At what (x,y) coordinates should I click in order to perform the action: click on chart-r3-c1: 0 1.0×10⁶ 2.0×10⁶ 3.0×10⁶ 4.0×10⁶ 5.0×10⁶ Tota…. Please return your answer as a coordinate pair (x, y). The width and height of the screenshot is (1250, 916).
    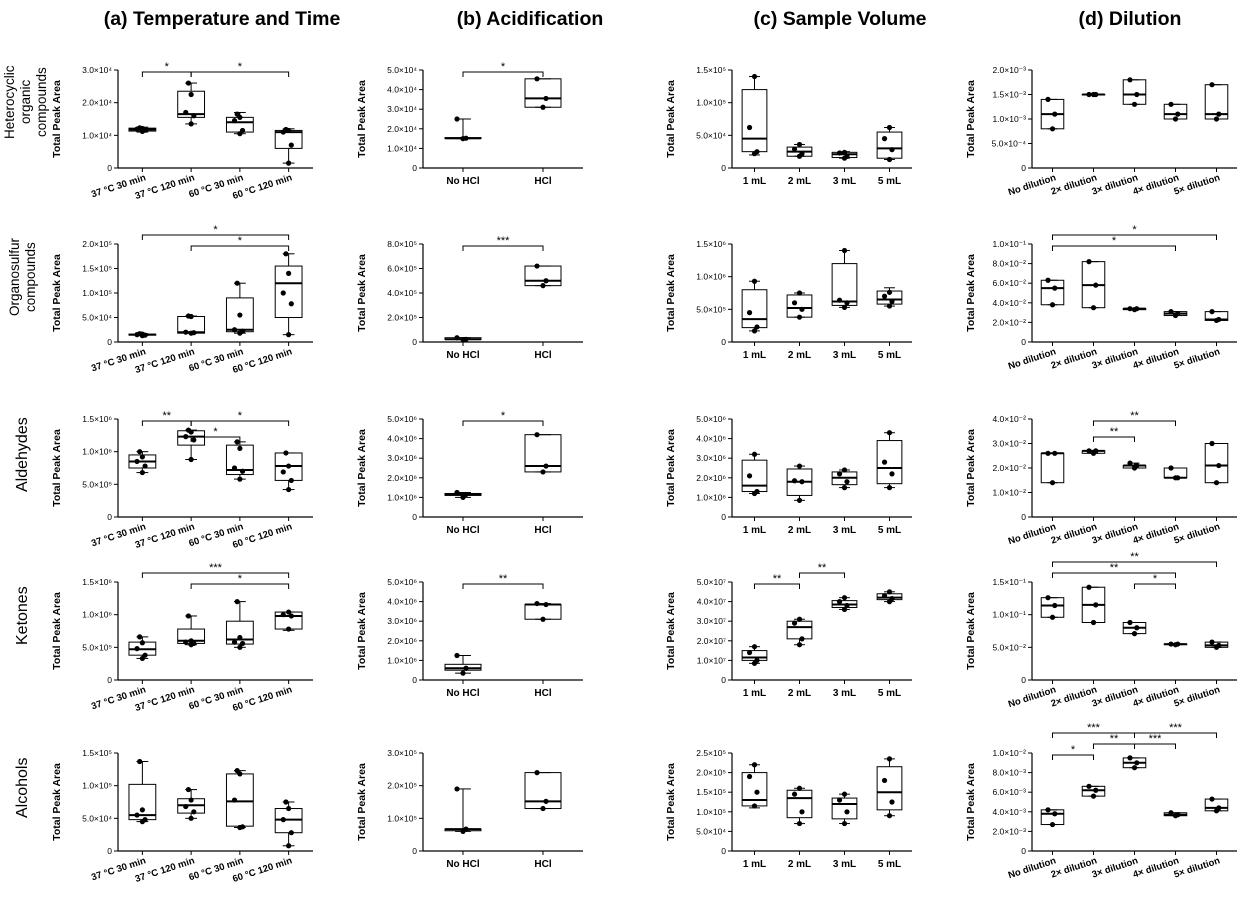
    Looking at the image, I should click on (483, 646).